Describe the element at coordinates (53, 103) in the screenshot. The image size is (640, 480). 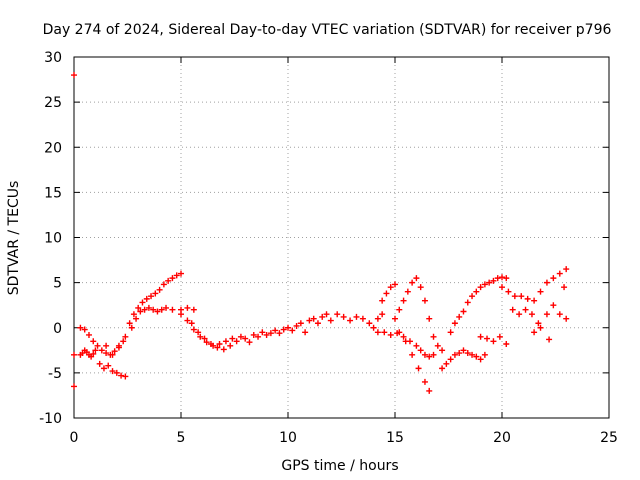
I see `y-tick-label: 25` at that location.